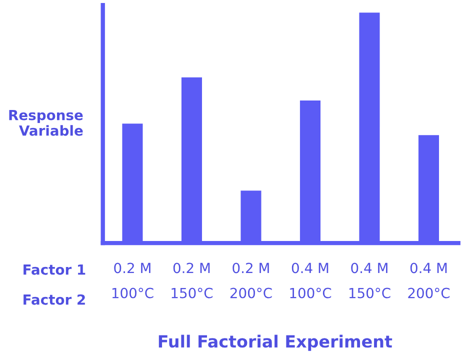 This screenshot has width=474, height=359. I want to click on x-tick-label: 0.2 M 150°C, so click(192, 280).